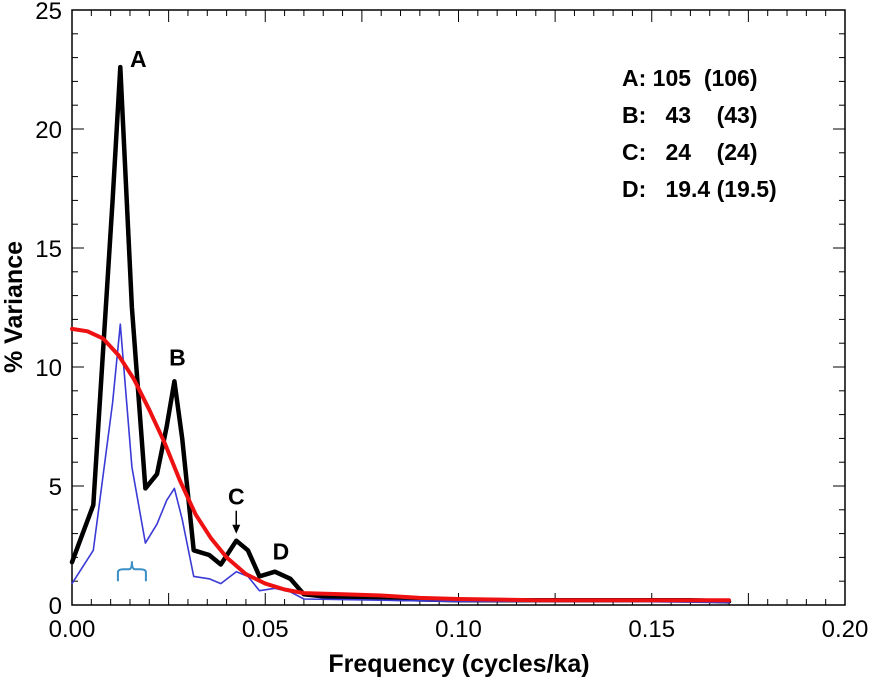 The width and height of the screenshot is (877, 680). Describe the element at coordinates (14, 307) in the screenshot. I see `y-axis-title: % Variance` at that location.